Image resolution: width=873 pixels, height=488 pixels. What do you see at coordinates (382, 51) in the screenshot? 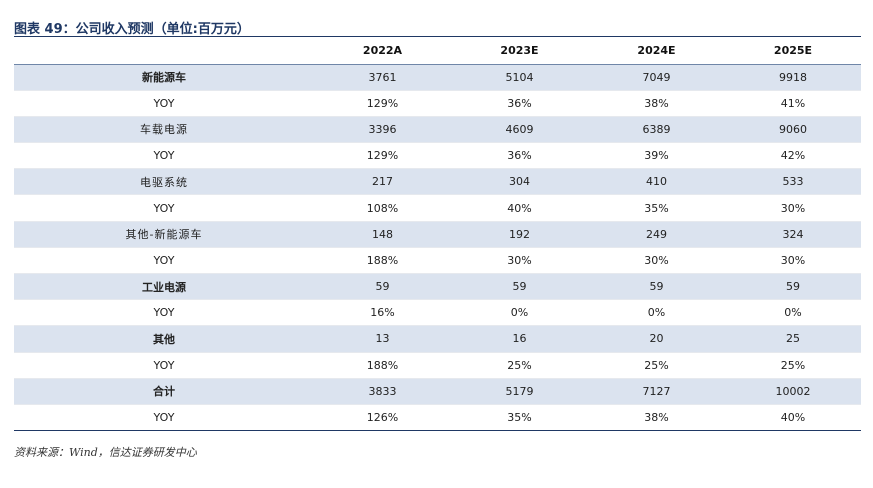
I see `column-header-2022a: 2022A` at bounding box center [382, 51].